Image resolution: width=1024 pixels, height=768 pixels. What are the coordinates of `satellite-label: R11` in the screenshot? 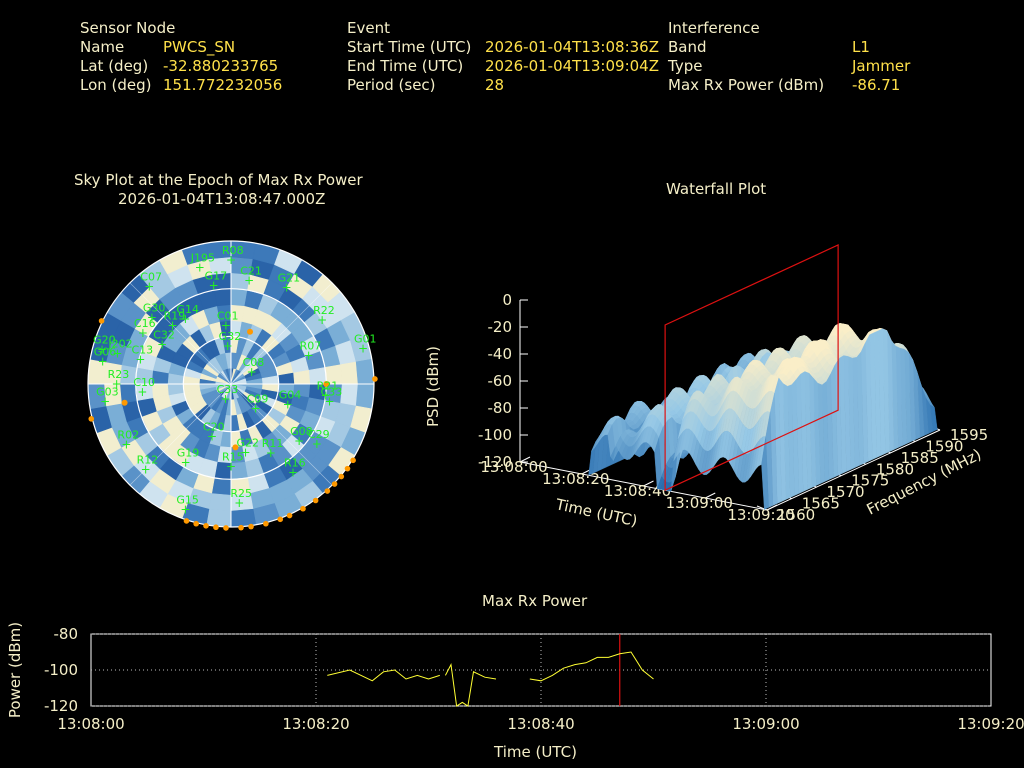 It's located at (273, 443).